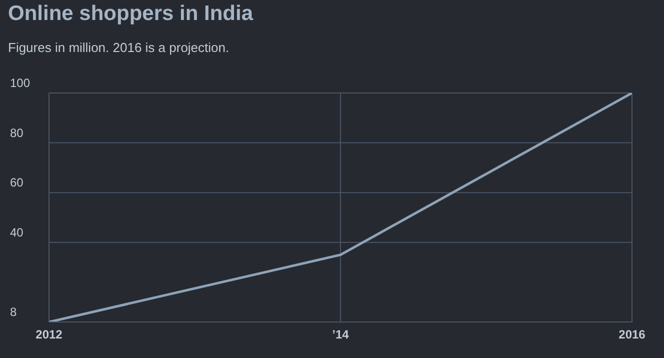 This screenshot has width=664, height=358. Describe the element at coordinates (632, 335) in the screenshot. I see `x-tick-label: 2016` at that location.